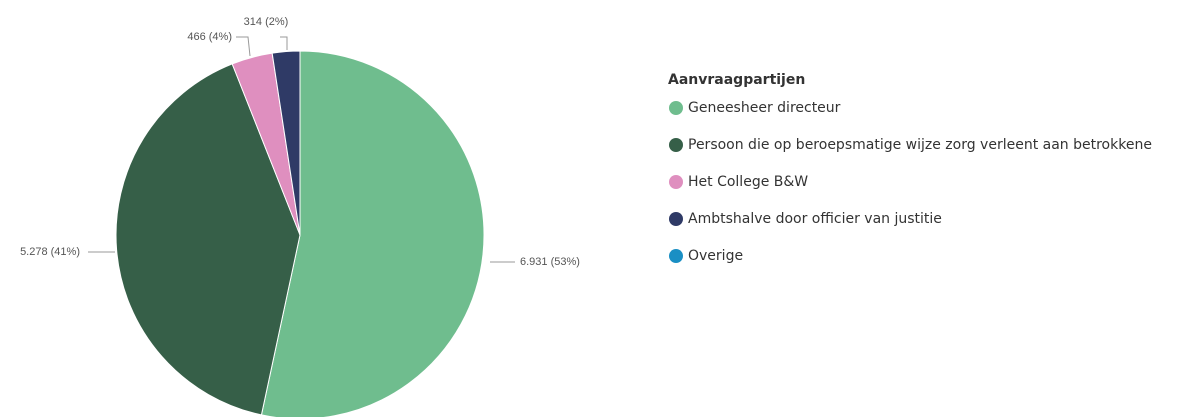  I want to click on data-label: 314 (2%), so click(266, 22).